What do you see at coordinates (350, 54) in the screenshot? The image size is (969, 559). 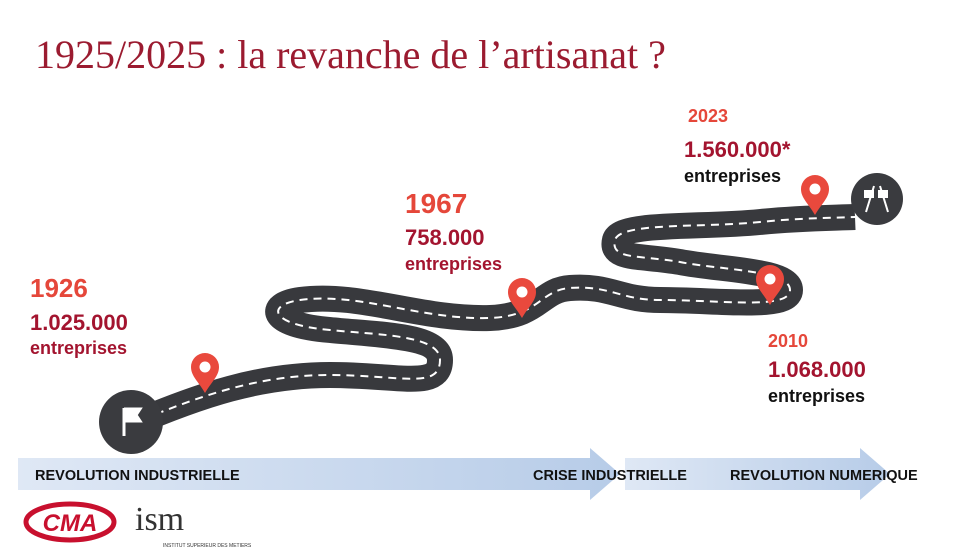 I see `title: 1925/2025 : la revanche de l’artisanat ?` at bounding box center [350, 54].